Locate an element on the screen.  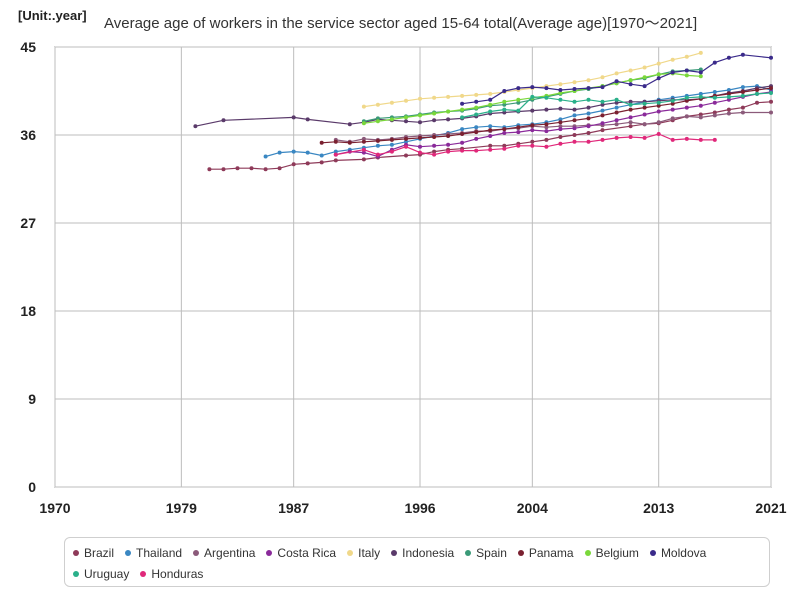
legend-item-indonesia: Indonesia is located at coordinates (422, 552).